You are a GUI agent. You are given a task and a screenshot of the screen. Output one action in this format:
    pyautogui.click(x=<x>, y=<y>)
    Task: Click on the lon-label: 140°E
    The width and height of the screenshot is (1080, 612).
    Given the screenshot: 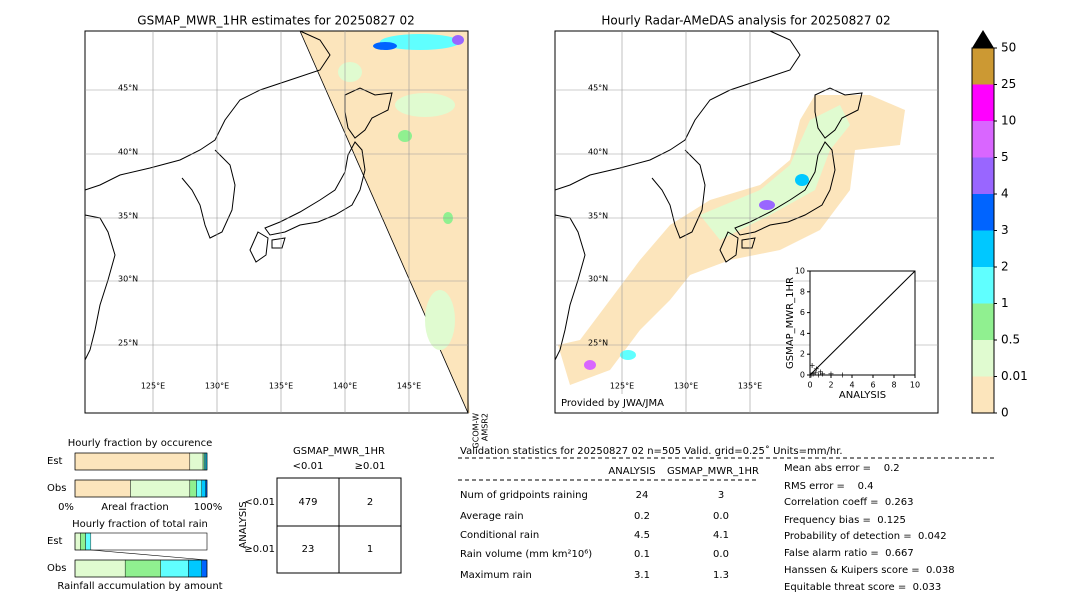 What is the action you would take?
    pyautogui.click(x=345, y=386)
    